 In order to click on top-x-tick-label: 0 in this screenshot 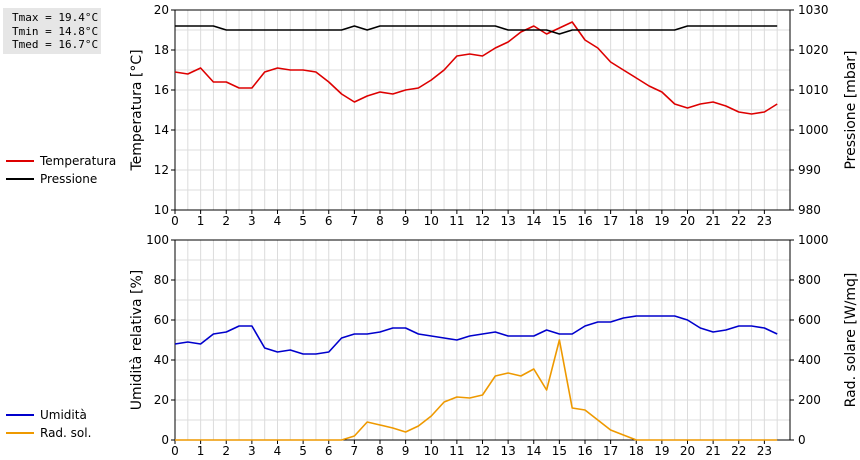, I will do `click(175, 221)`.